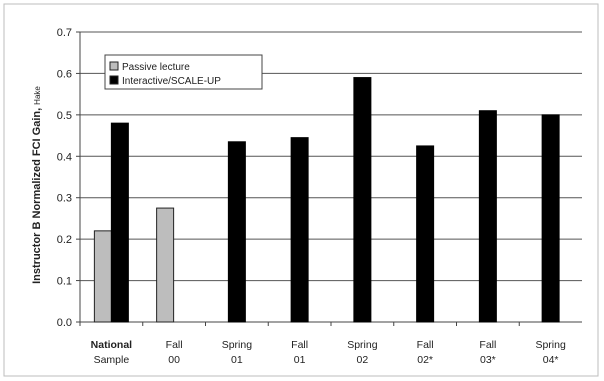 The height and width of the screenshot is (381, 604). I want to click on x-category-label: 00, so click(174, 360).